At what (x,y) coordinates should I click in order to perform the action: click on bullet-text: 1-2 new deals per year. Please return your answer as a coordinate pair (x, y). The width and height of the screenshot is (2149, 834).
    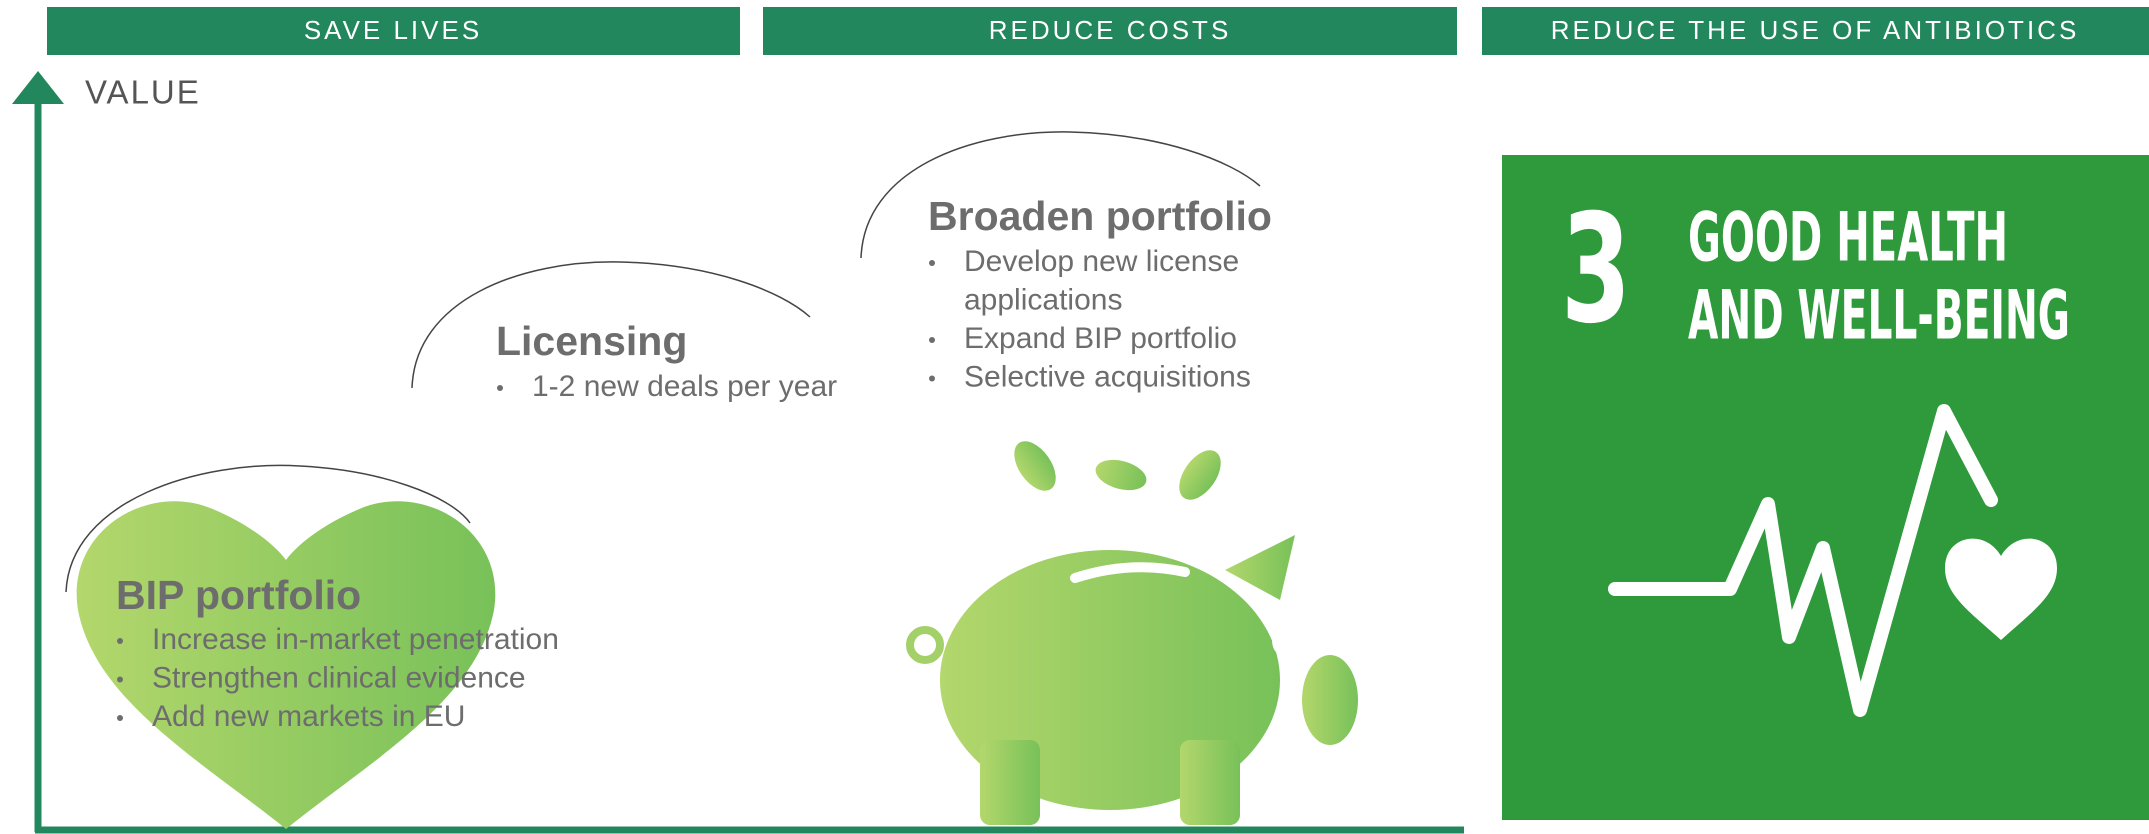
    Looking at the image, I should click on (684, 386).